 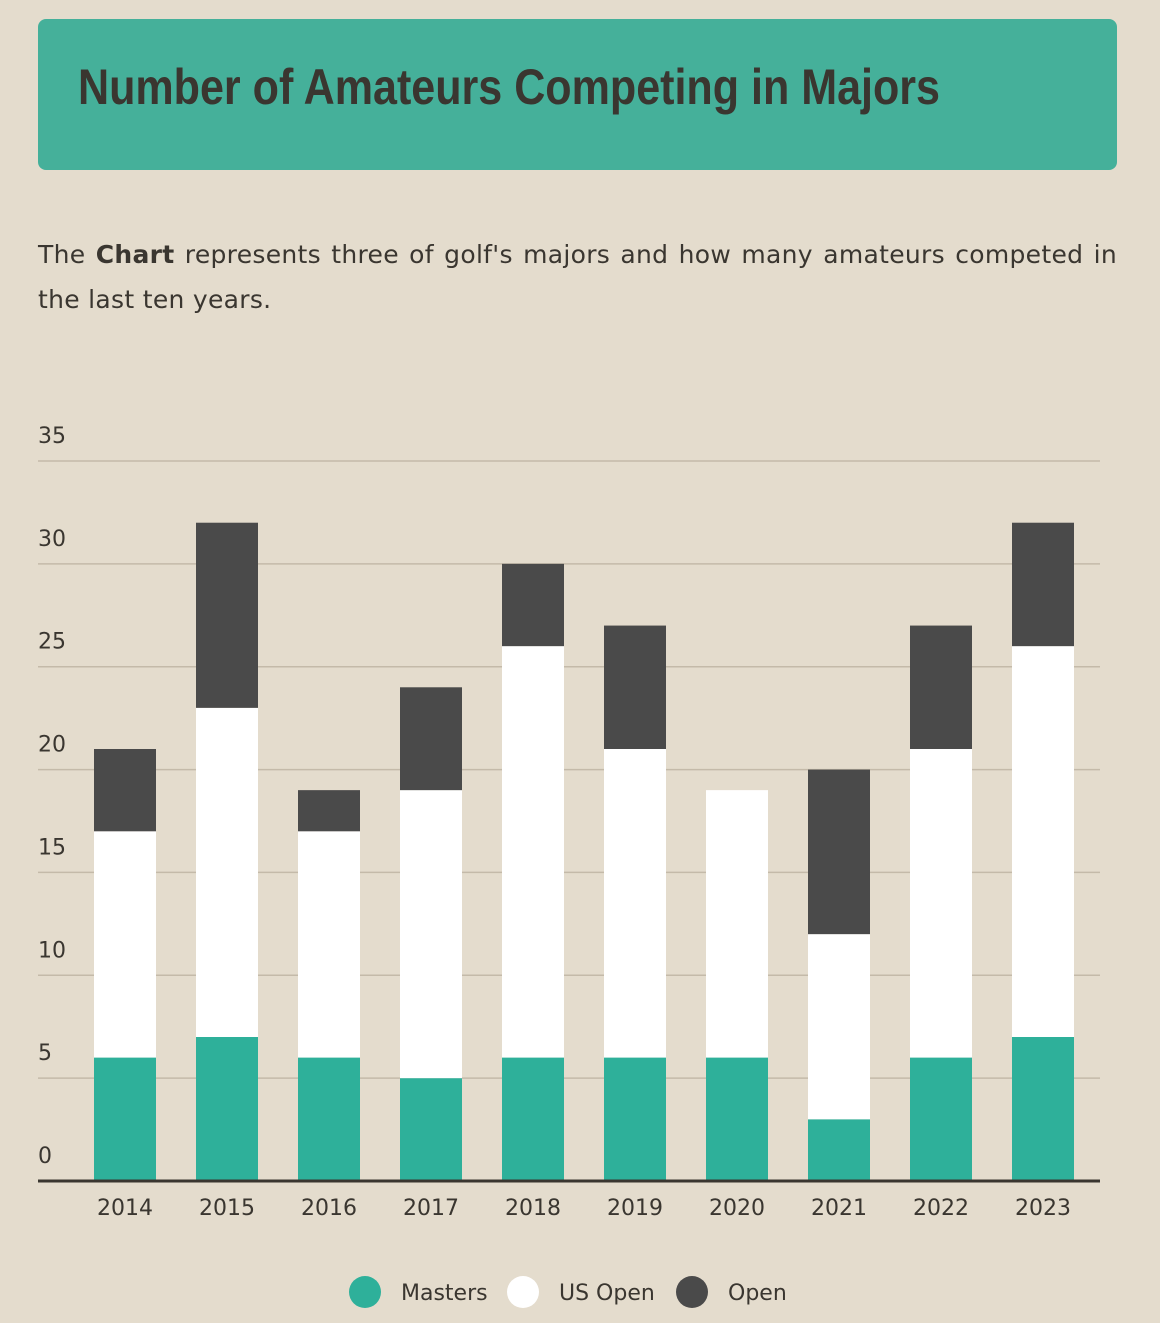 What do you see at coordinates (607, 1293) in the screenshot?
I see `legend-label: US Open` at bounding box center [607, 1293].